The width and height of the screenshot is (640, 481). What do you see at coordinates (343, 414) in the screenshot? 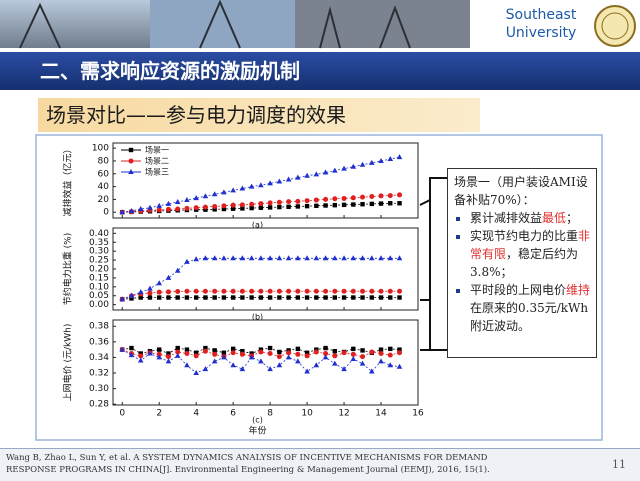
I see `x-tick-label: 12` at bounding box center [343, 414].